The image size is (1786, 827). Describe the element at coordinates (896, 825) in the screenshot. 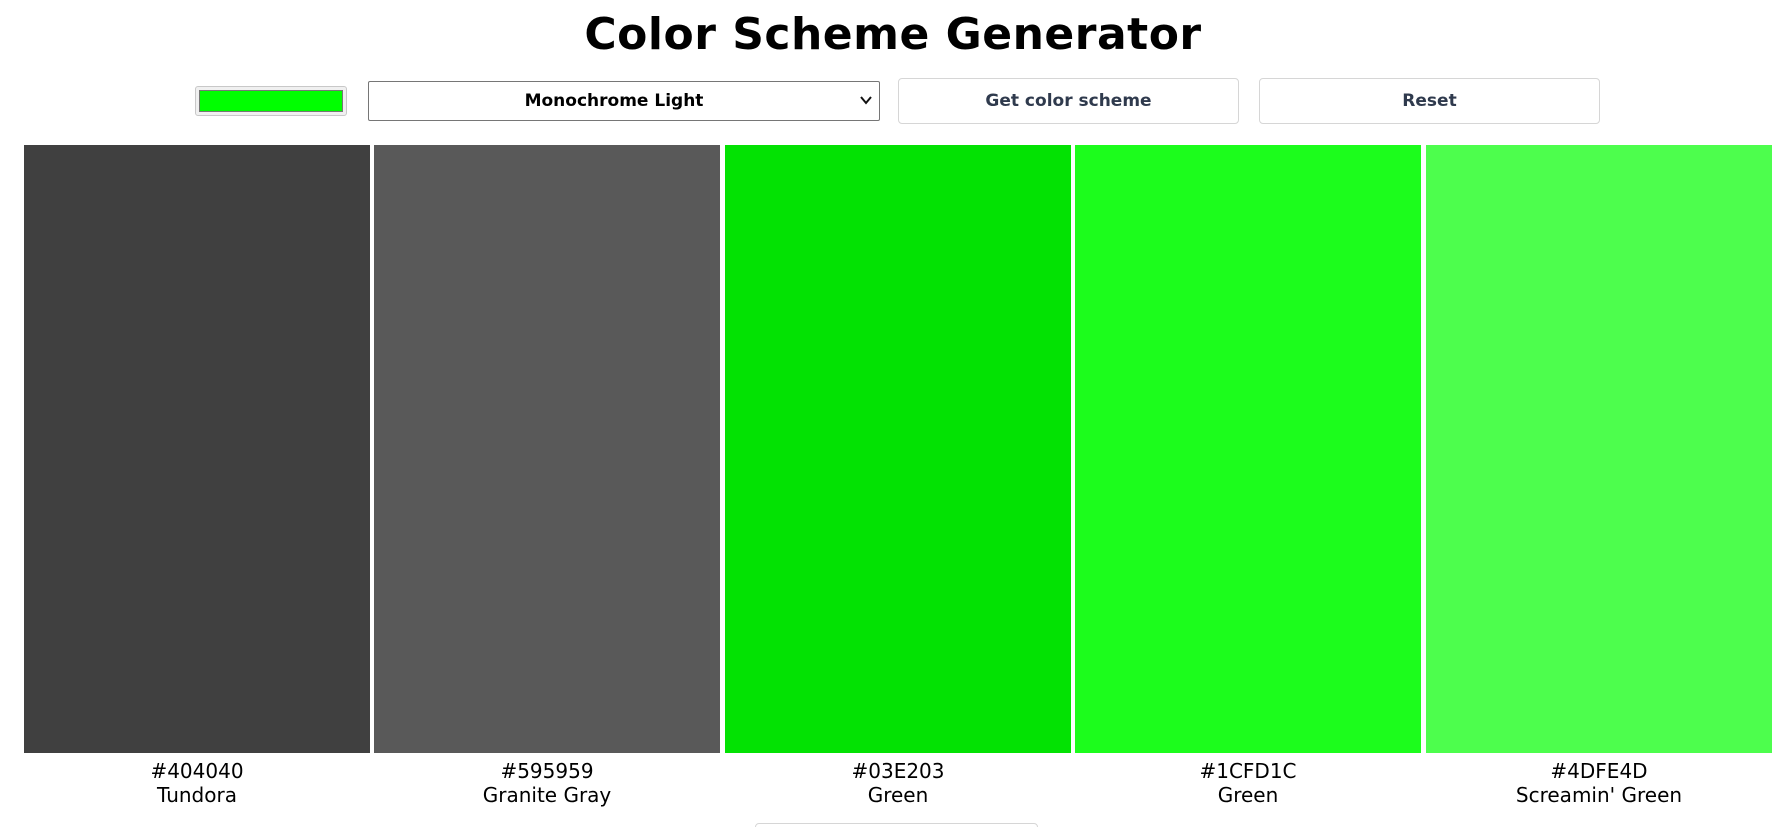

I see `partially-visible-button` at that location.